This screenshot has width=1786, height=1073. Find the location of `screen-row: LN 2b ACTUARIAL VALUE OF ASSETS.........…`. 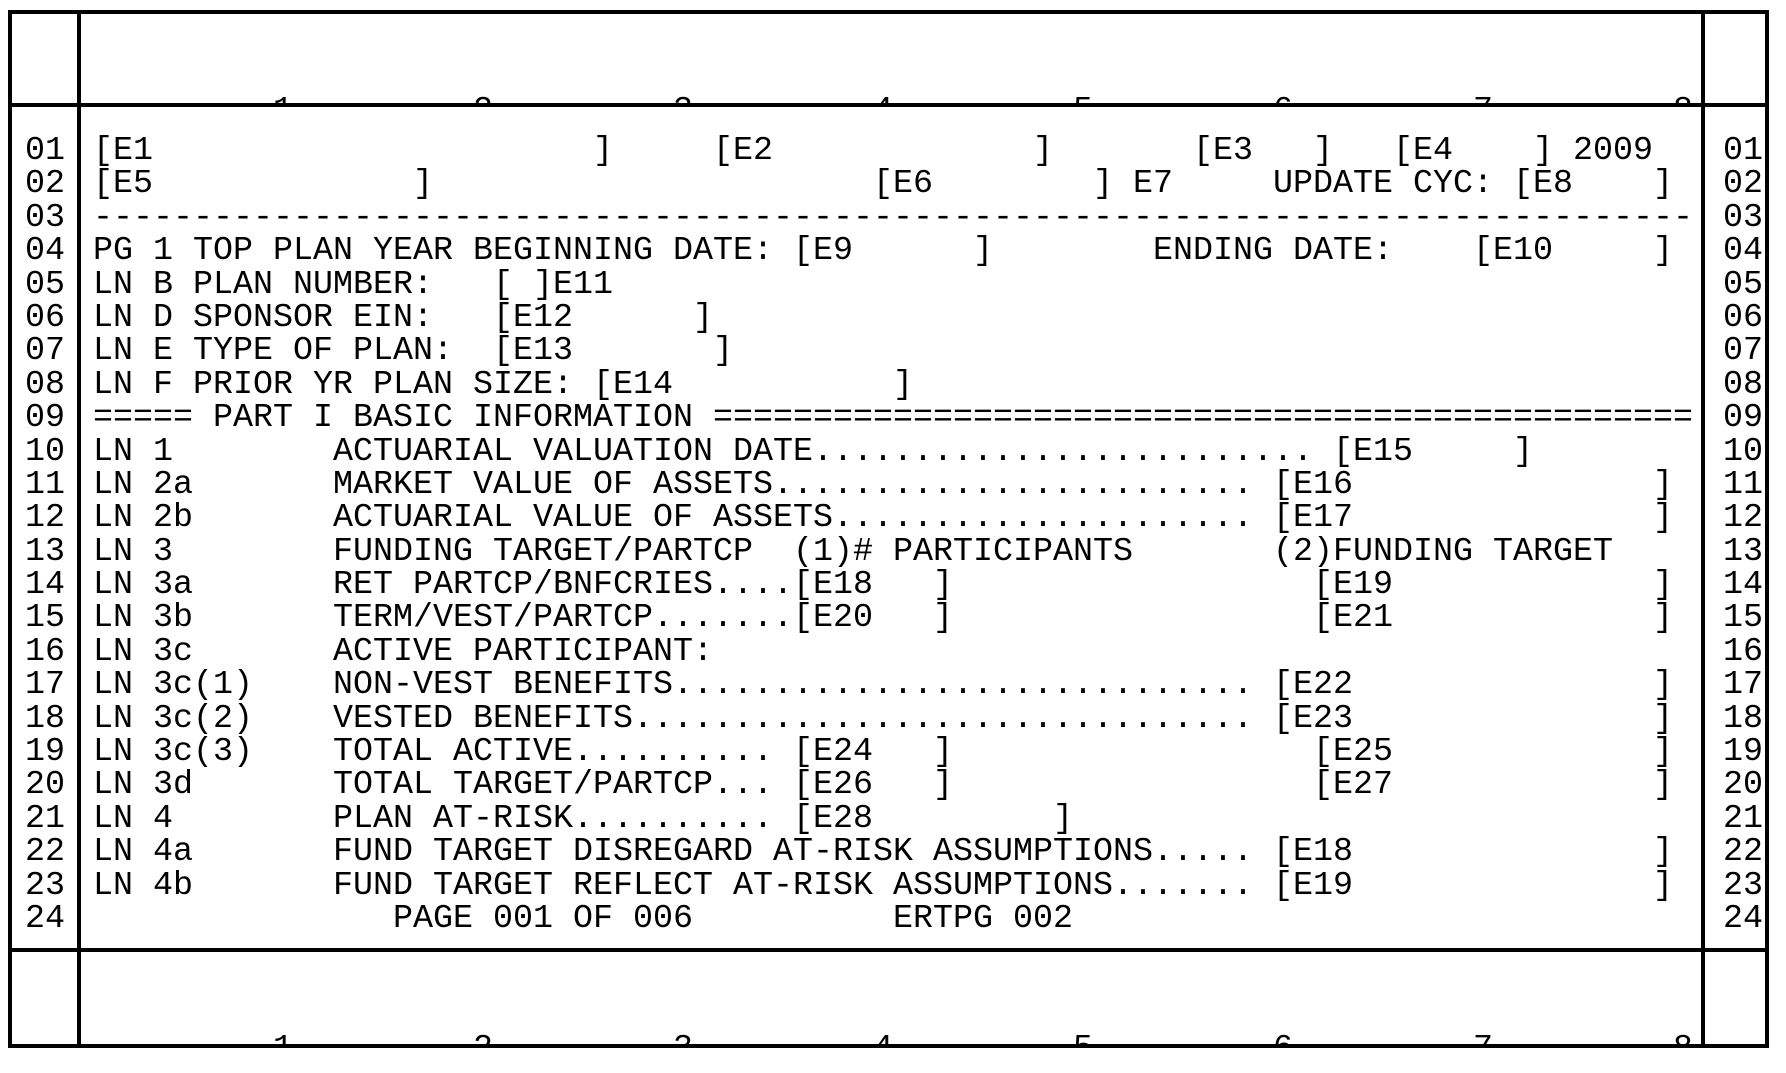

screen-row: LN 2b ACTUARIAL VALUE OF ASSETS.........… is located at coordinates (883, 518).